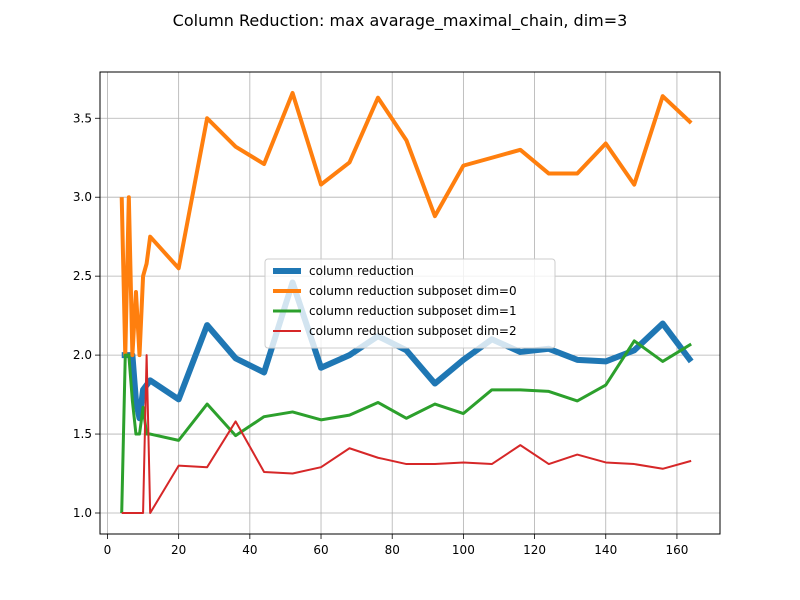 This screenshot has height=600, width=800. What do you see at coordinates (82, 434) in the screenshot?
I see `y-tick-label: 1.5` at bounding box center [82, 434].